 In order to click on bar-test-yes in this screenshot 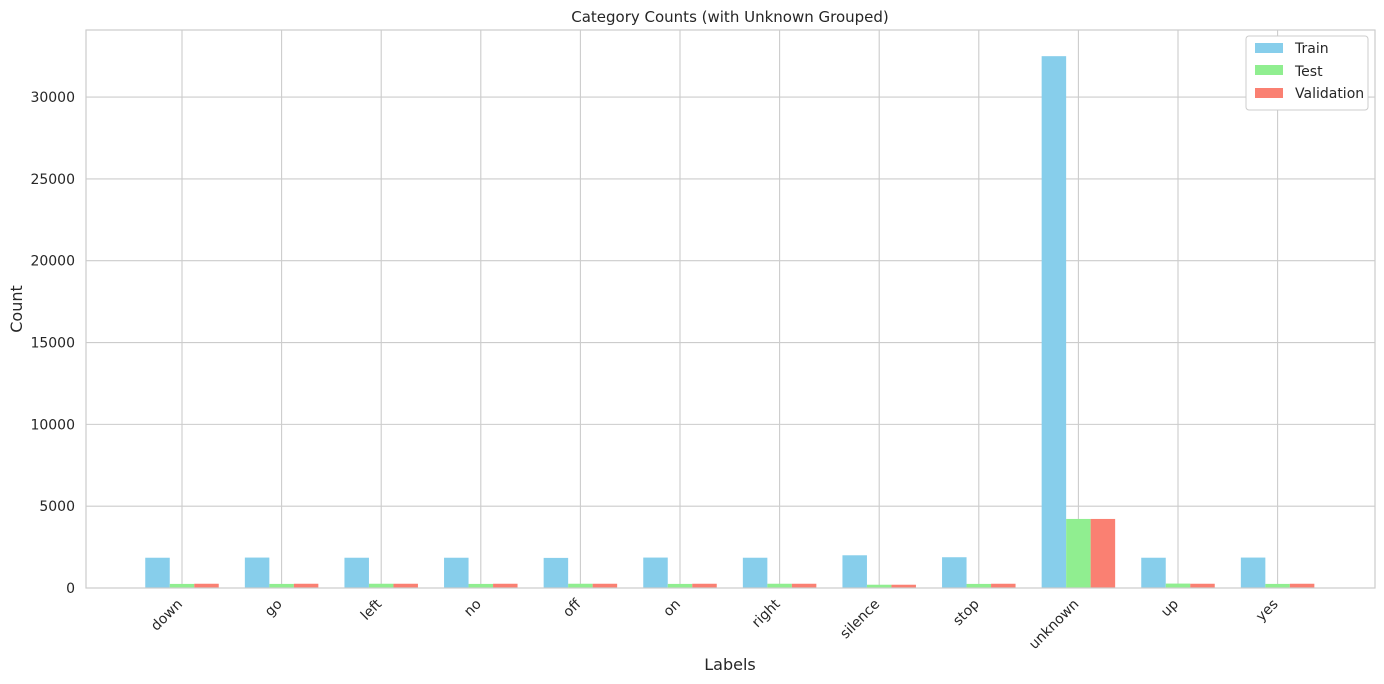, I will do `click(1277, 585)`.